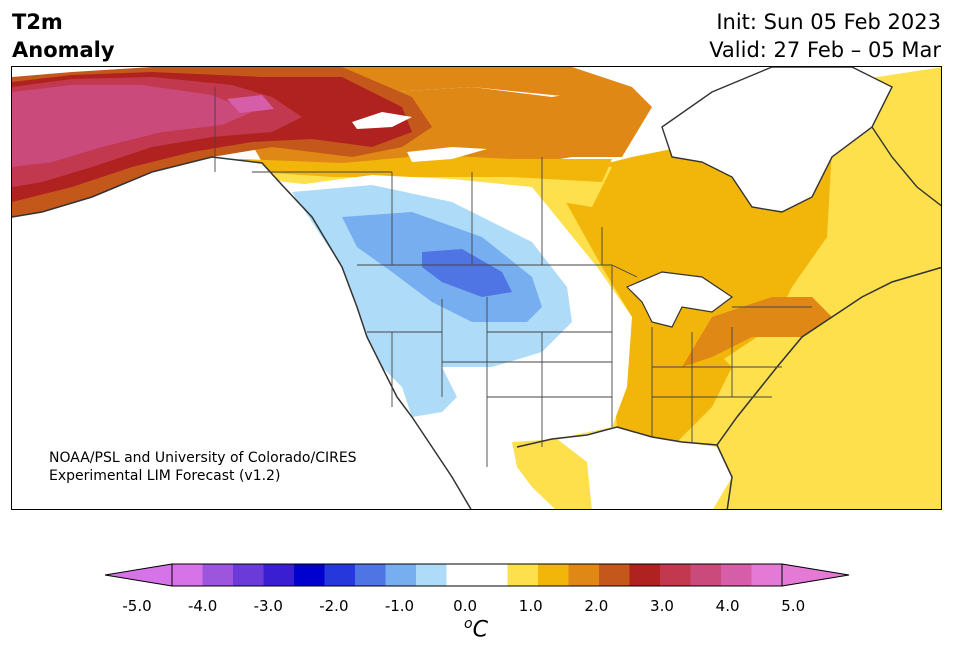 Image resolution: width=953 pixels, height=656 pixels. I want to click on colorbar-unit-degree: o, so click(468, 624).